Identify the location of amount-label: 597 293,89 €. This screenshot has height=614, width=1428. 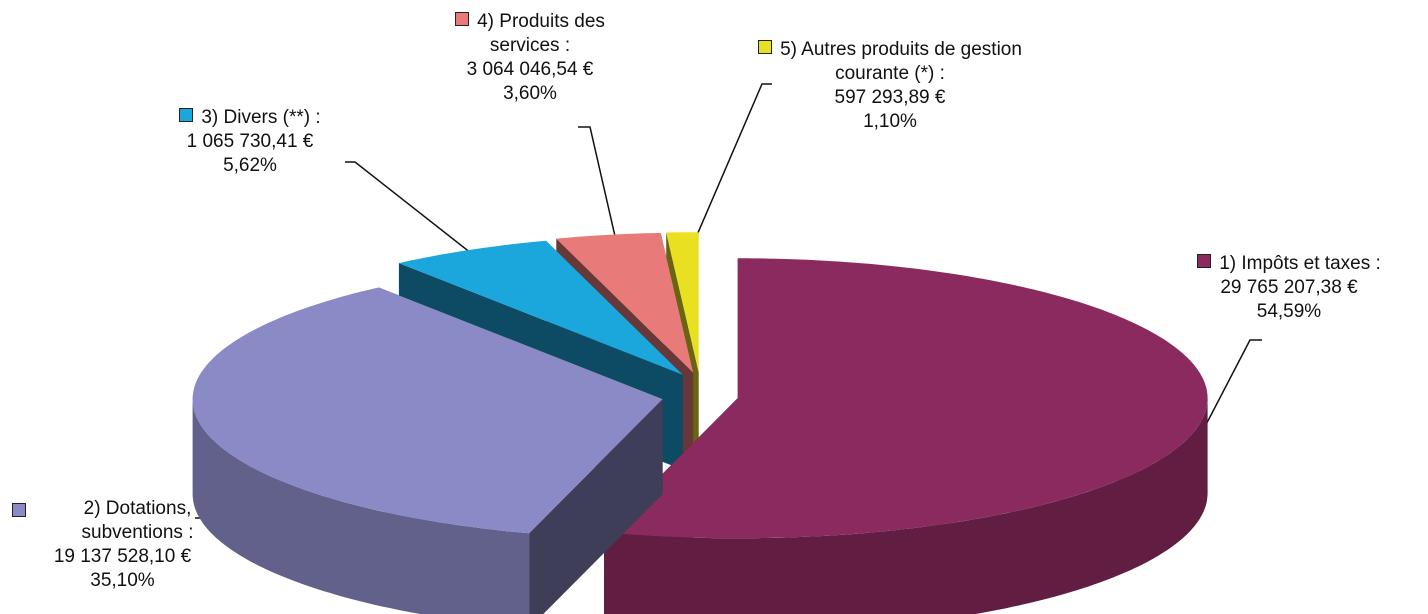
(890, 97).